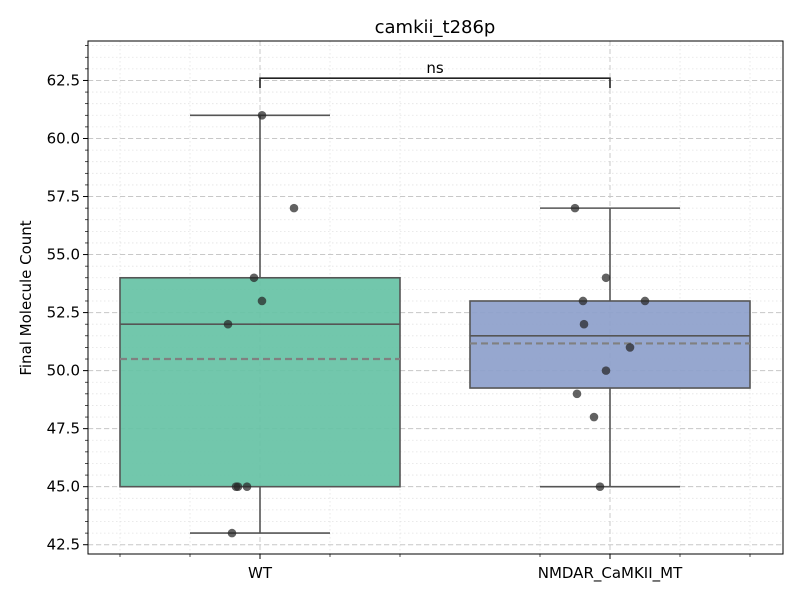 The image size is (800, 600). I want to click on significance-label: ns, so click(435, 68).